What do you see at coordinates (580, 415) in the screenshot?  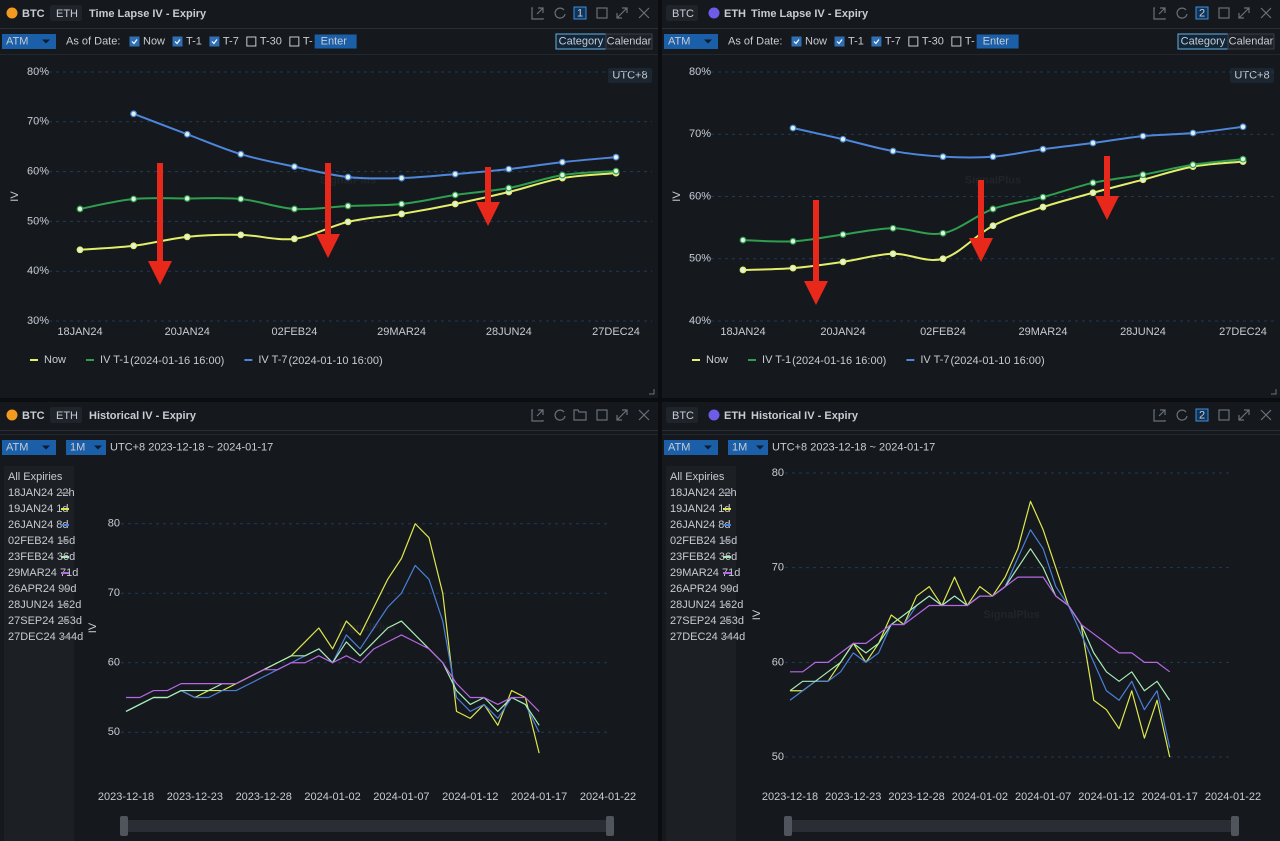 I see `folder-icon` at bounding box center [580, 415].